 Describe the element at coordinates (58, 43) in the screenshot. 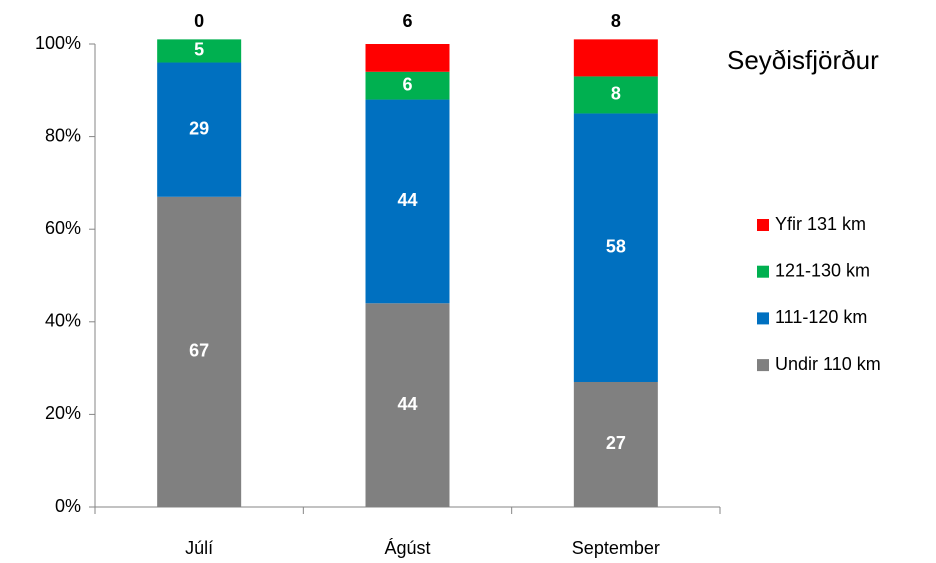

I see `y-tick-label: 100%` at that location.